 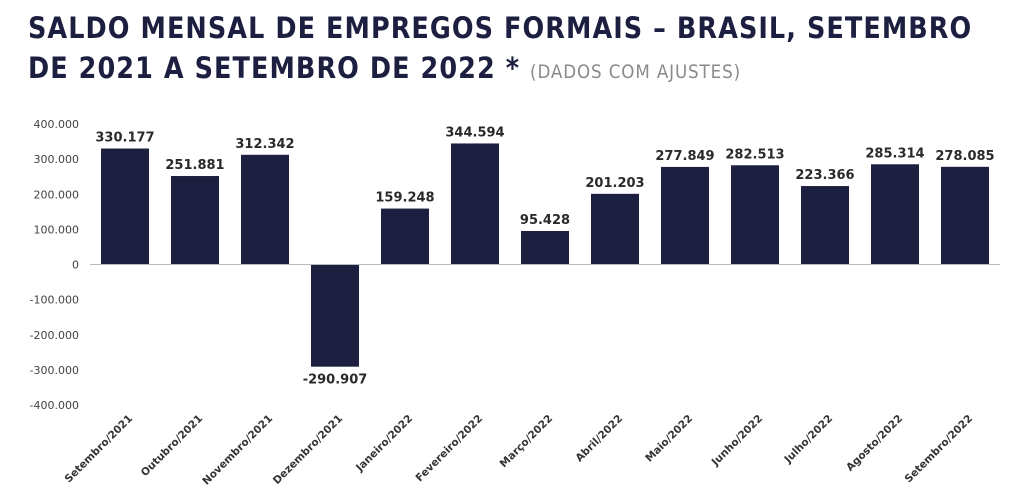 What do you see at coordinates (54, 405) in the screenshot?
I see `y-tick-label: -400.000` at bounding box center [54, 405].